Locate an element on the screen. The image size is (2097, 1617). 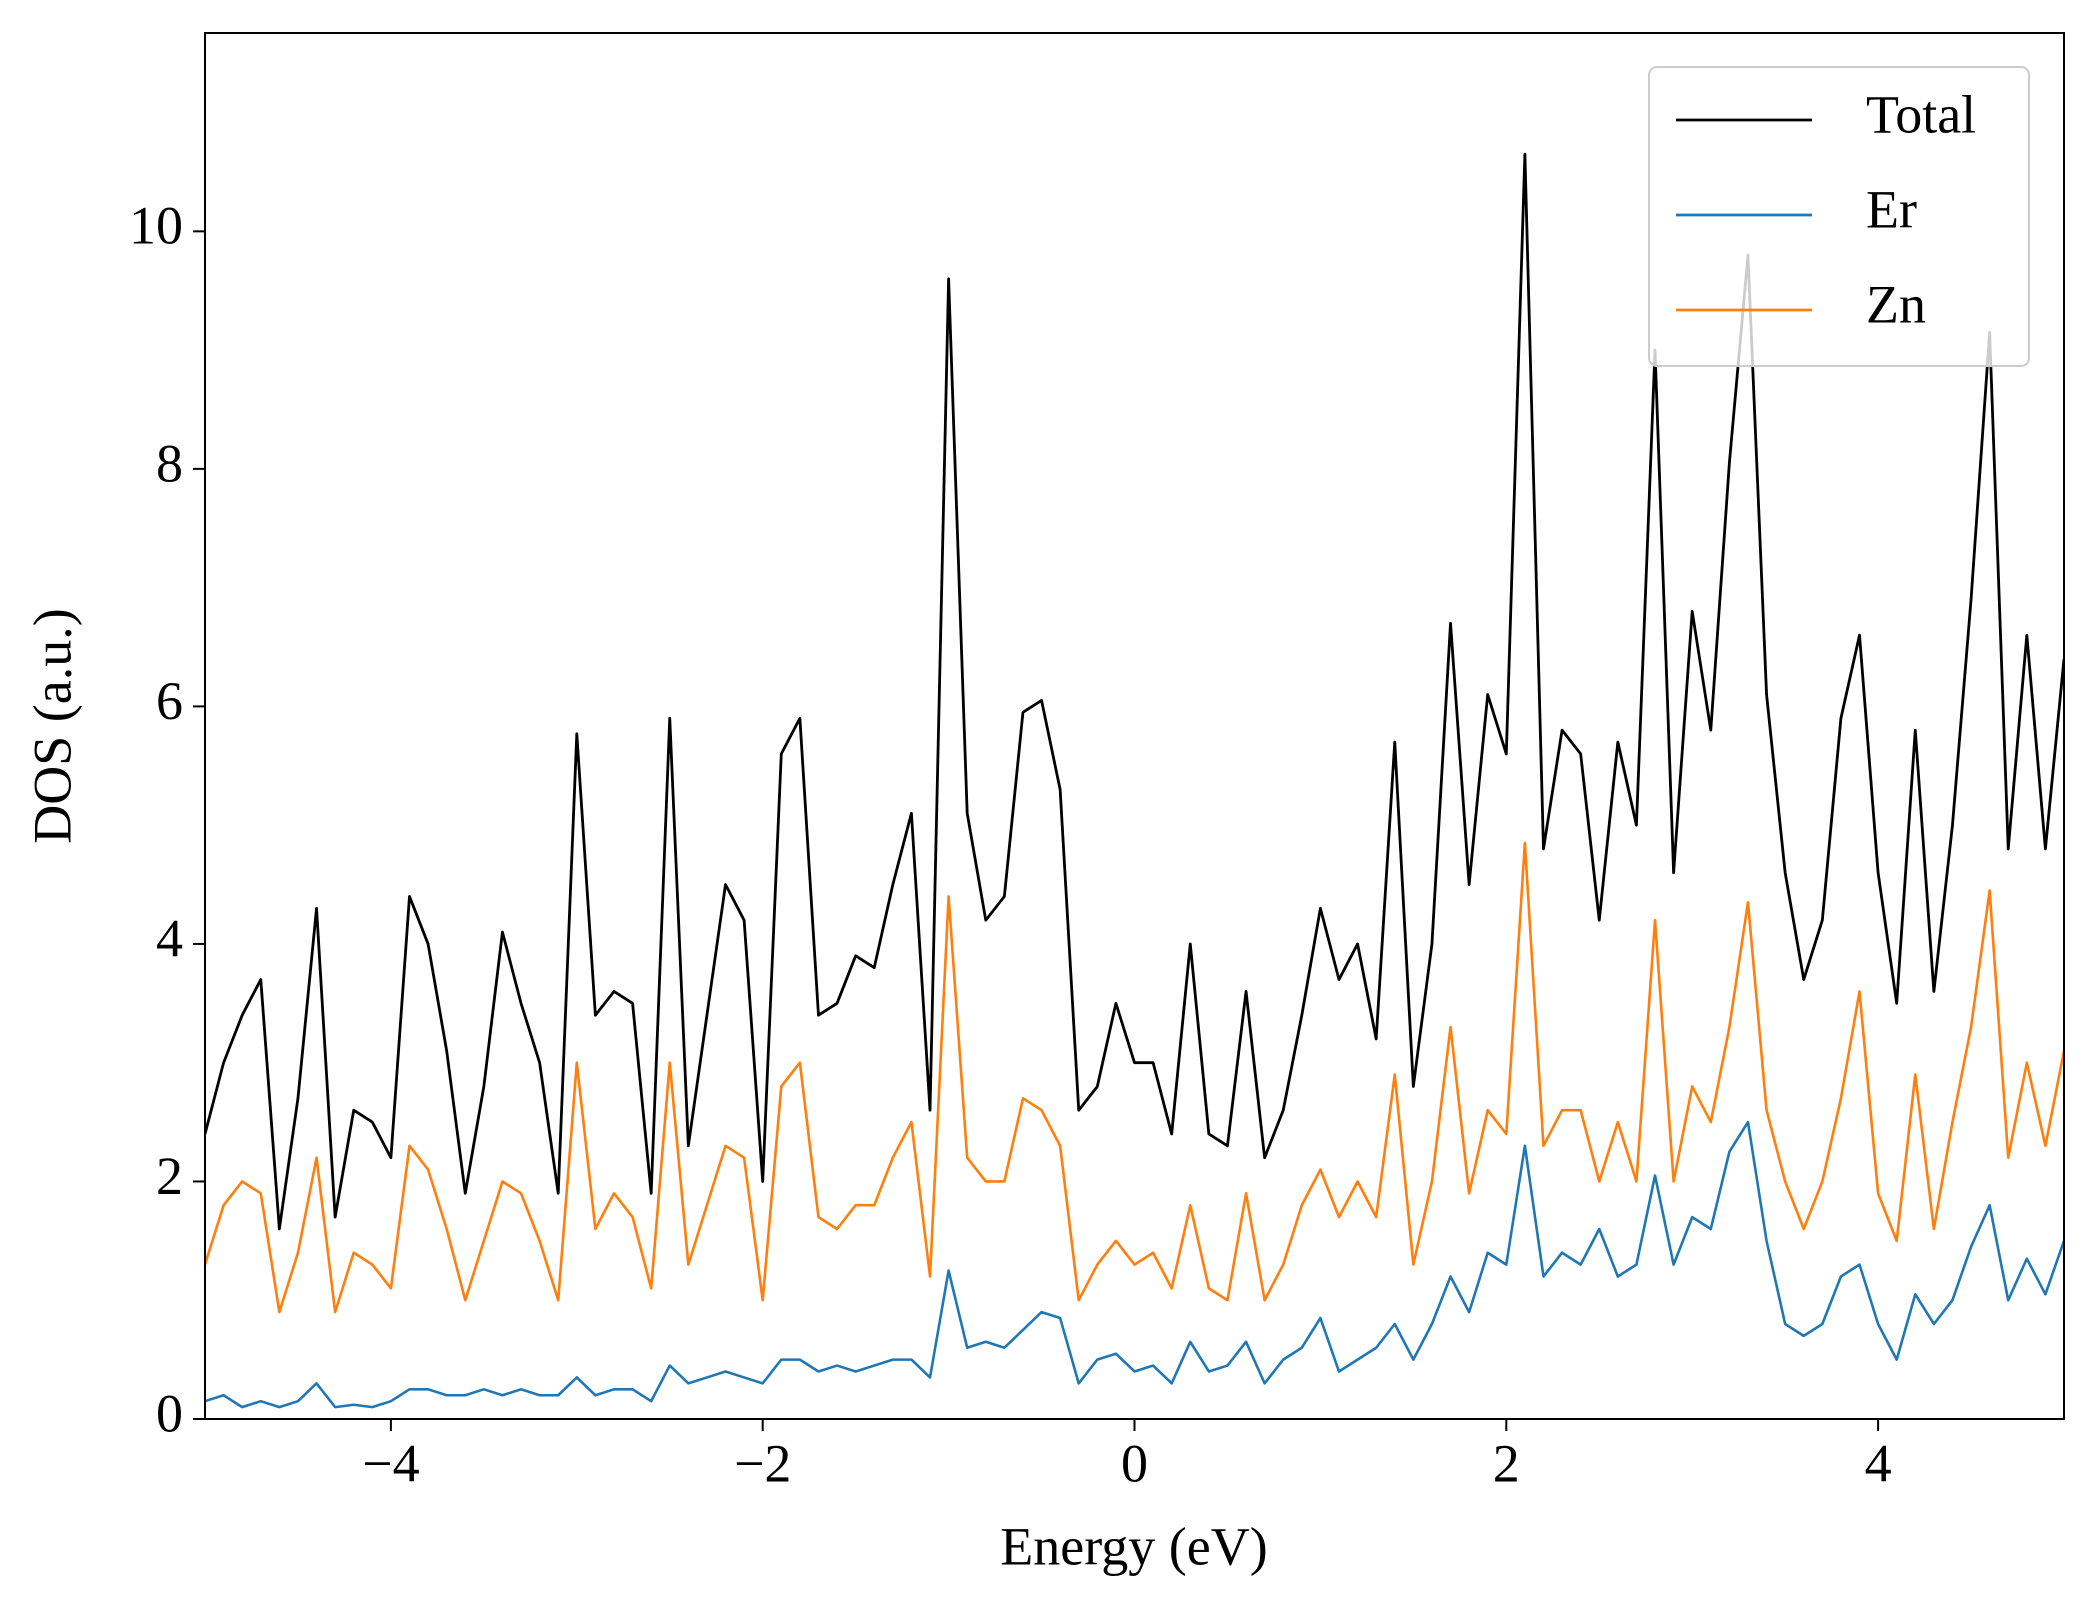
y-tick-label: 6 is located at coordinates (169, 701).